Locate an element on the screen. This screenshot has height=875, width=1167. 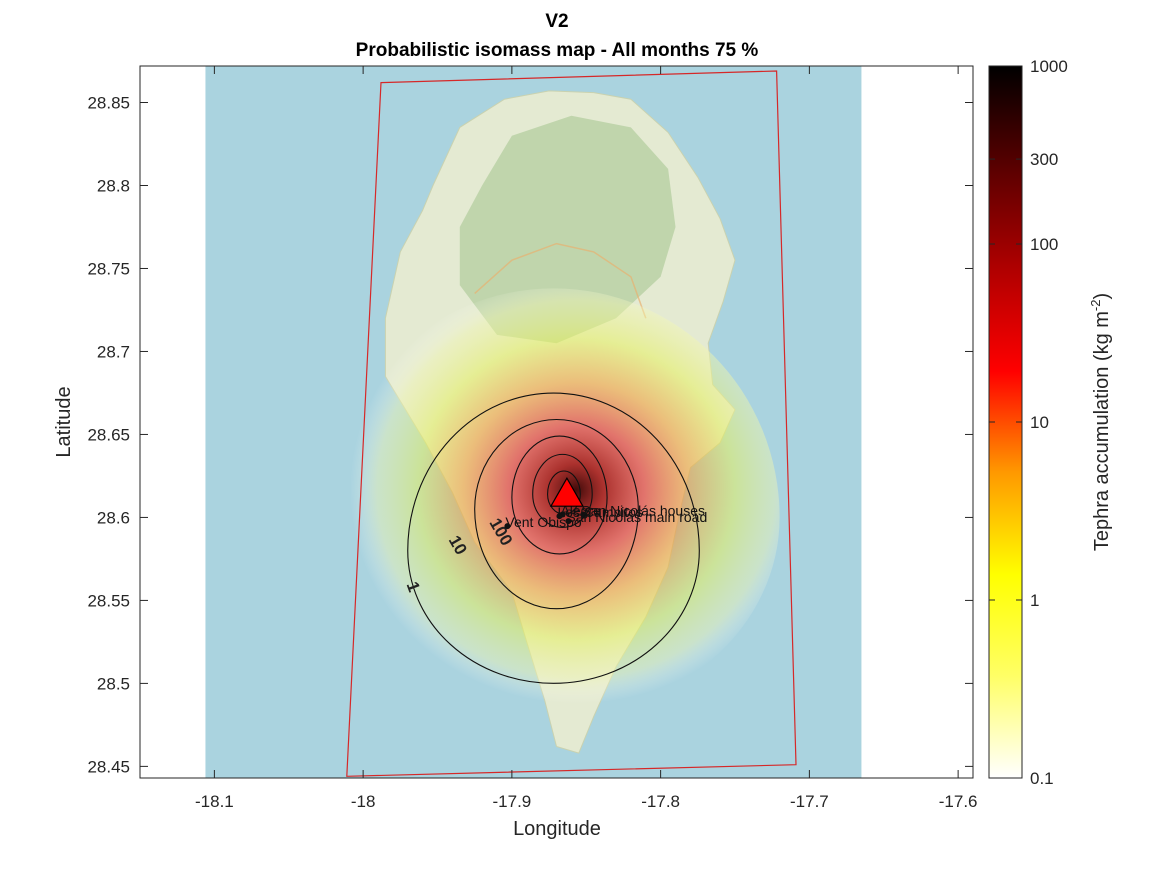
colorbar-tick-label-0: 0.1 is located at coordinates (1042, 778).